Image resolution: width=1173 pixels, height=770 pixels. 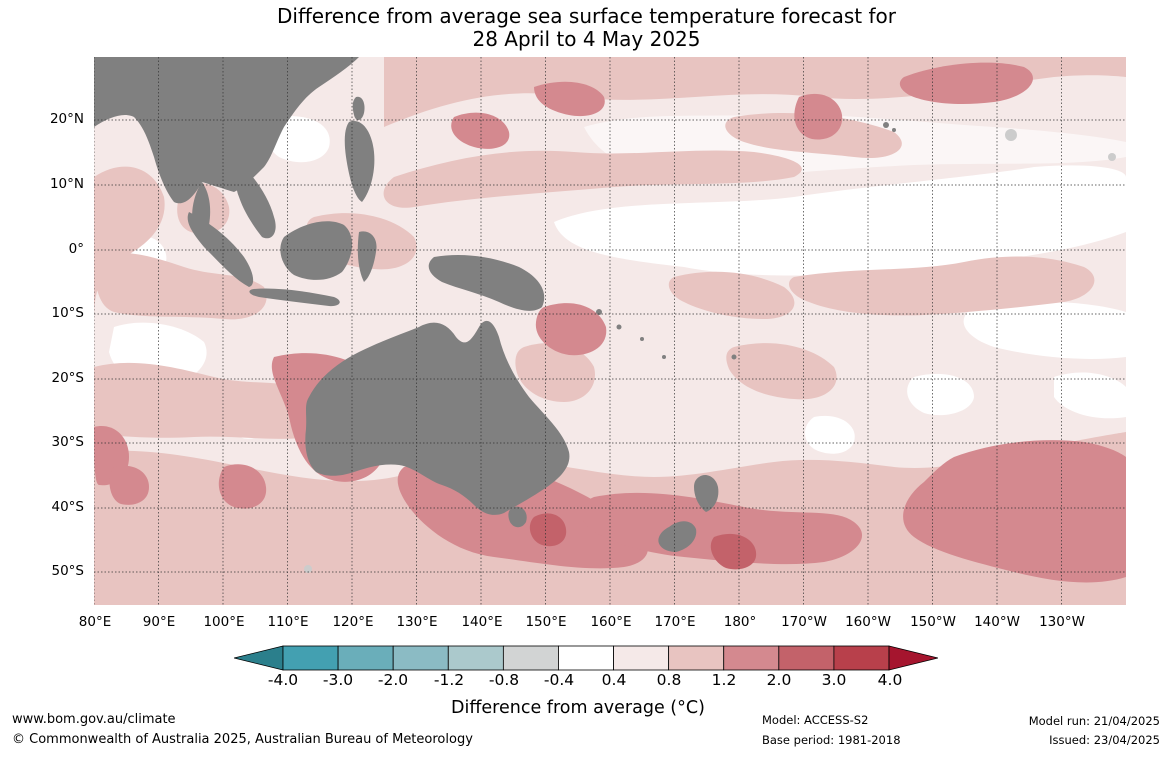 What do you see at coordinates (224, 622) in the screenshot?
I see `lon-label-100e: 100°E` at bounding box center [224, 622].